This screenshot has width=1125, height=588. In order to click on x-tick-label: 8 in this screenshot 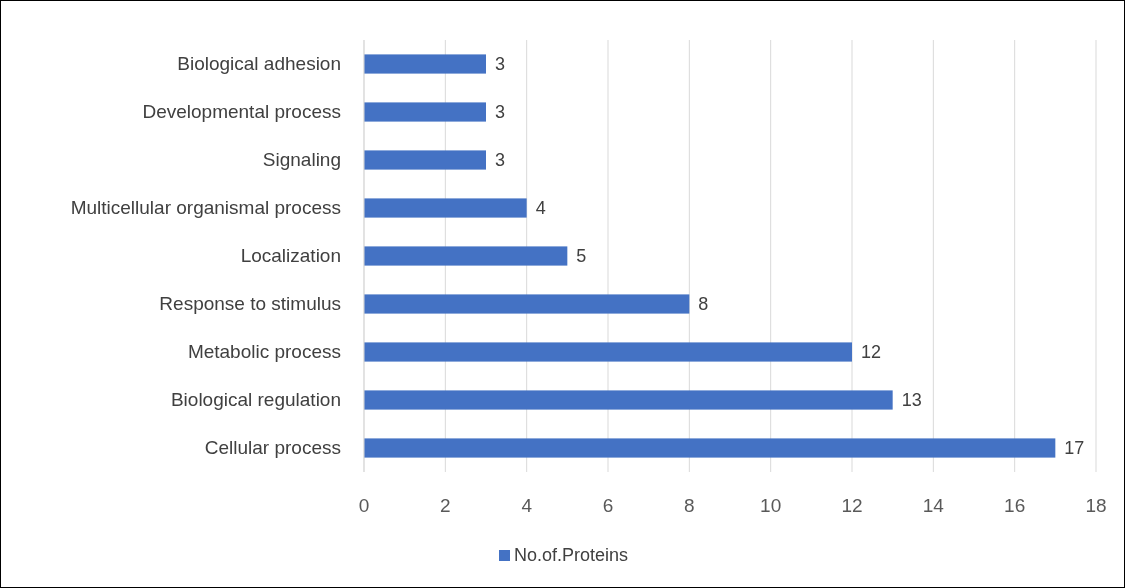, I will do `click(689, 505)`.